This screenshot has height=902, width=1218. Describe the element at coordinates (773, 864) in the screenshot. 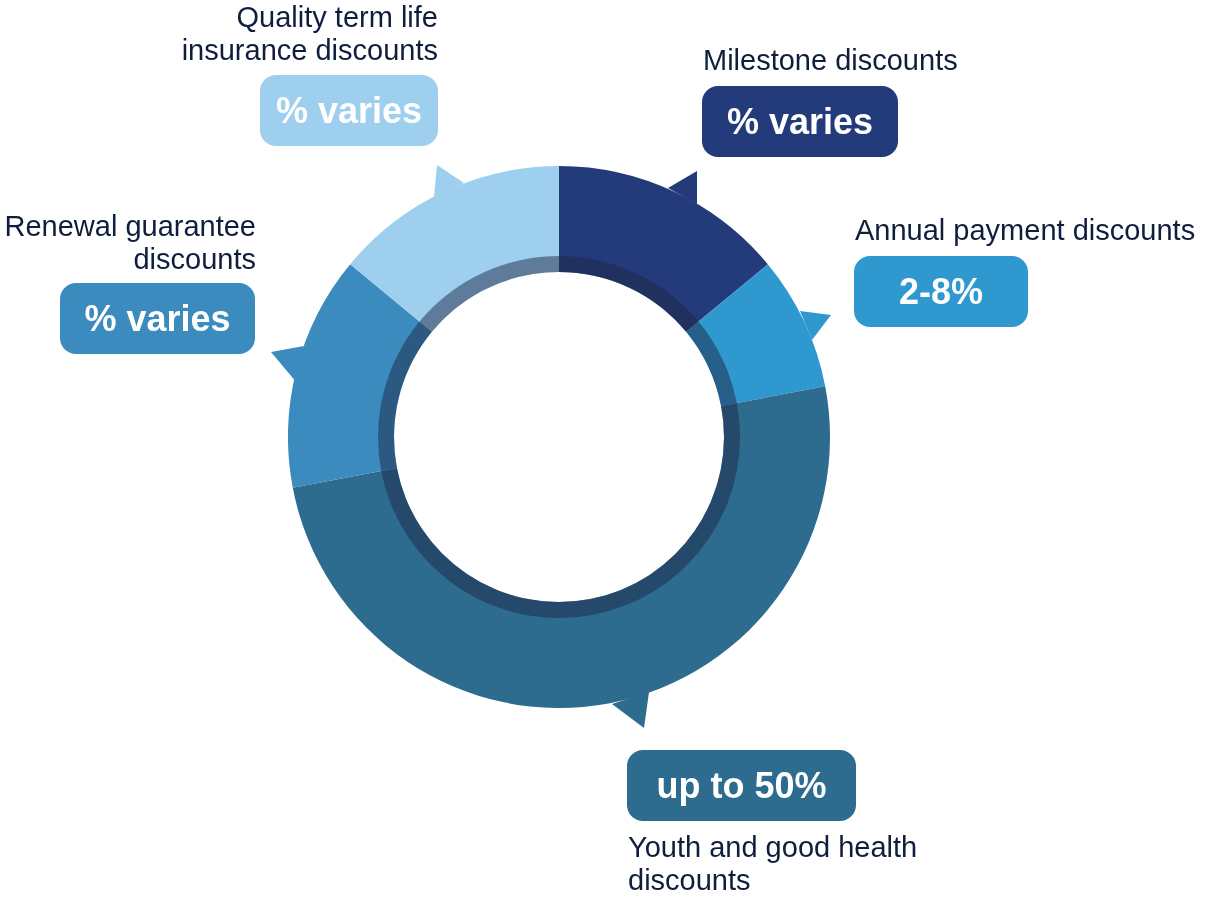

I see `slice-label: Youth and good health discounts` at that location.